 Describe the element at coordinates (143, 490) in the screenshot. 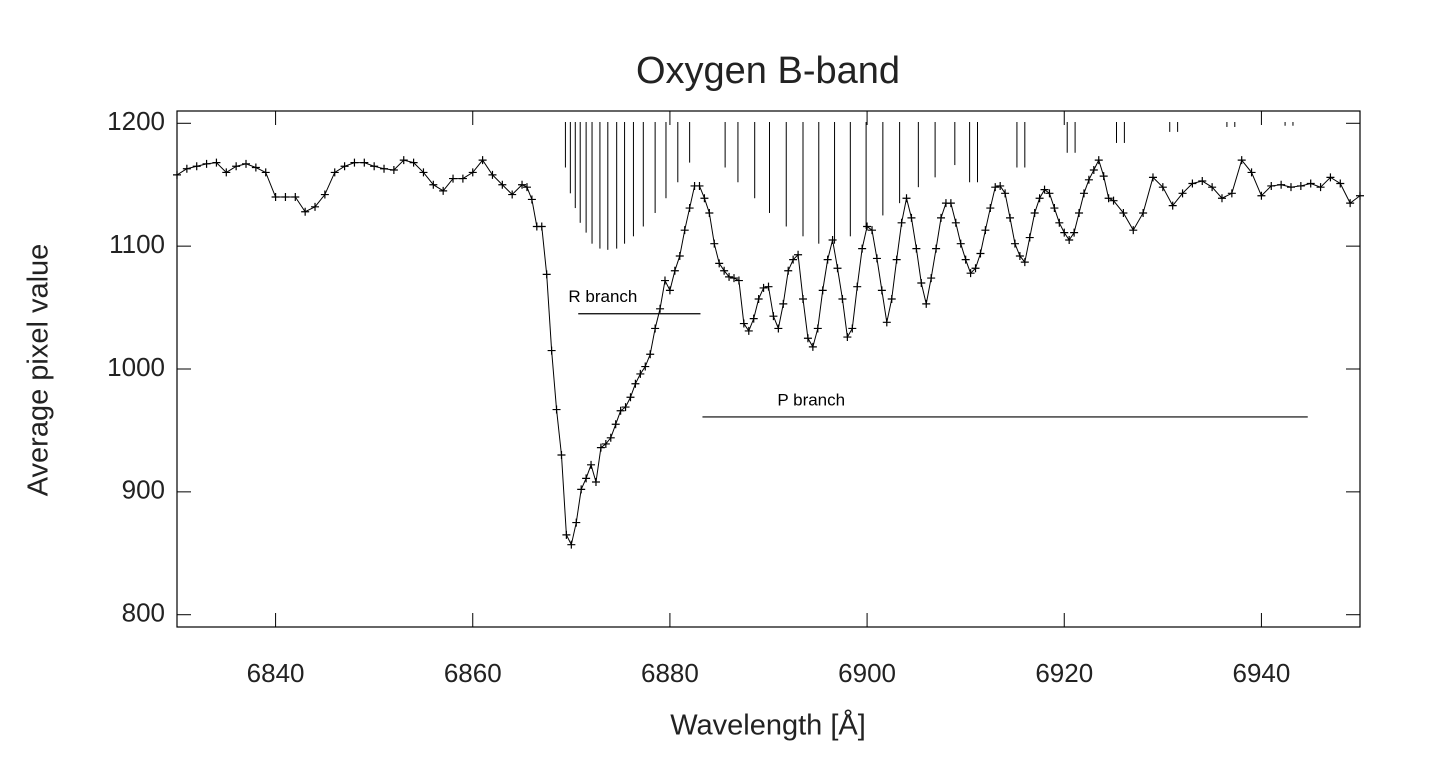

I see `y-tick-label: 900` at that location.